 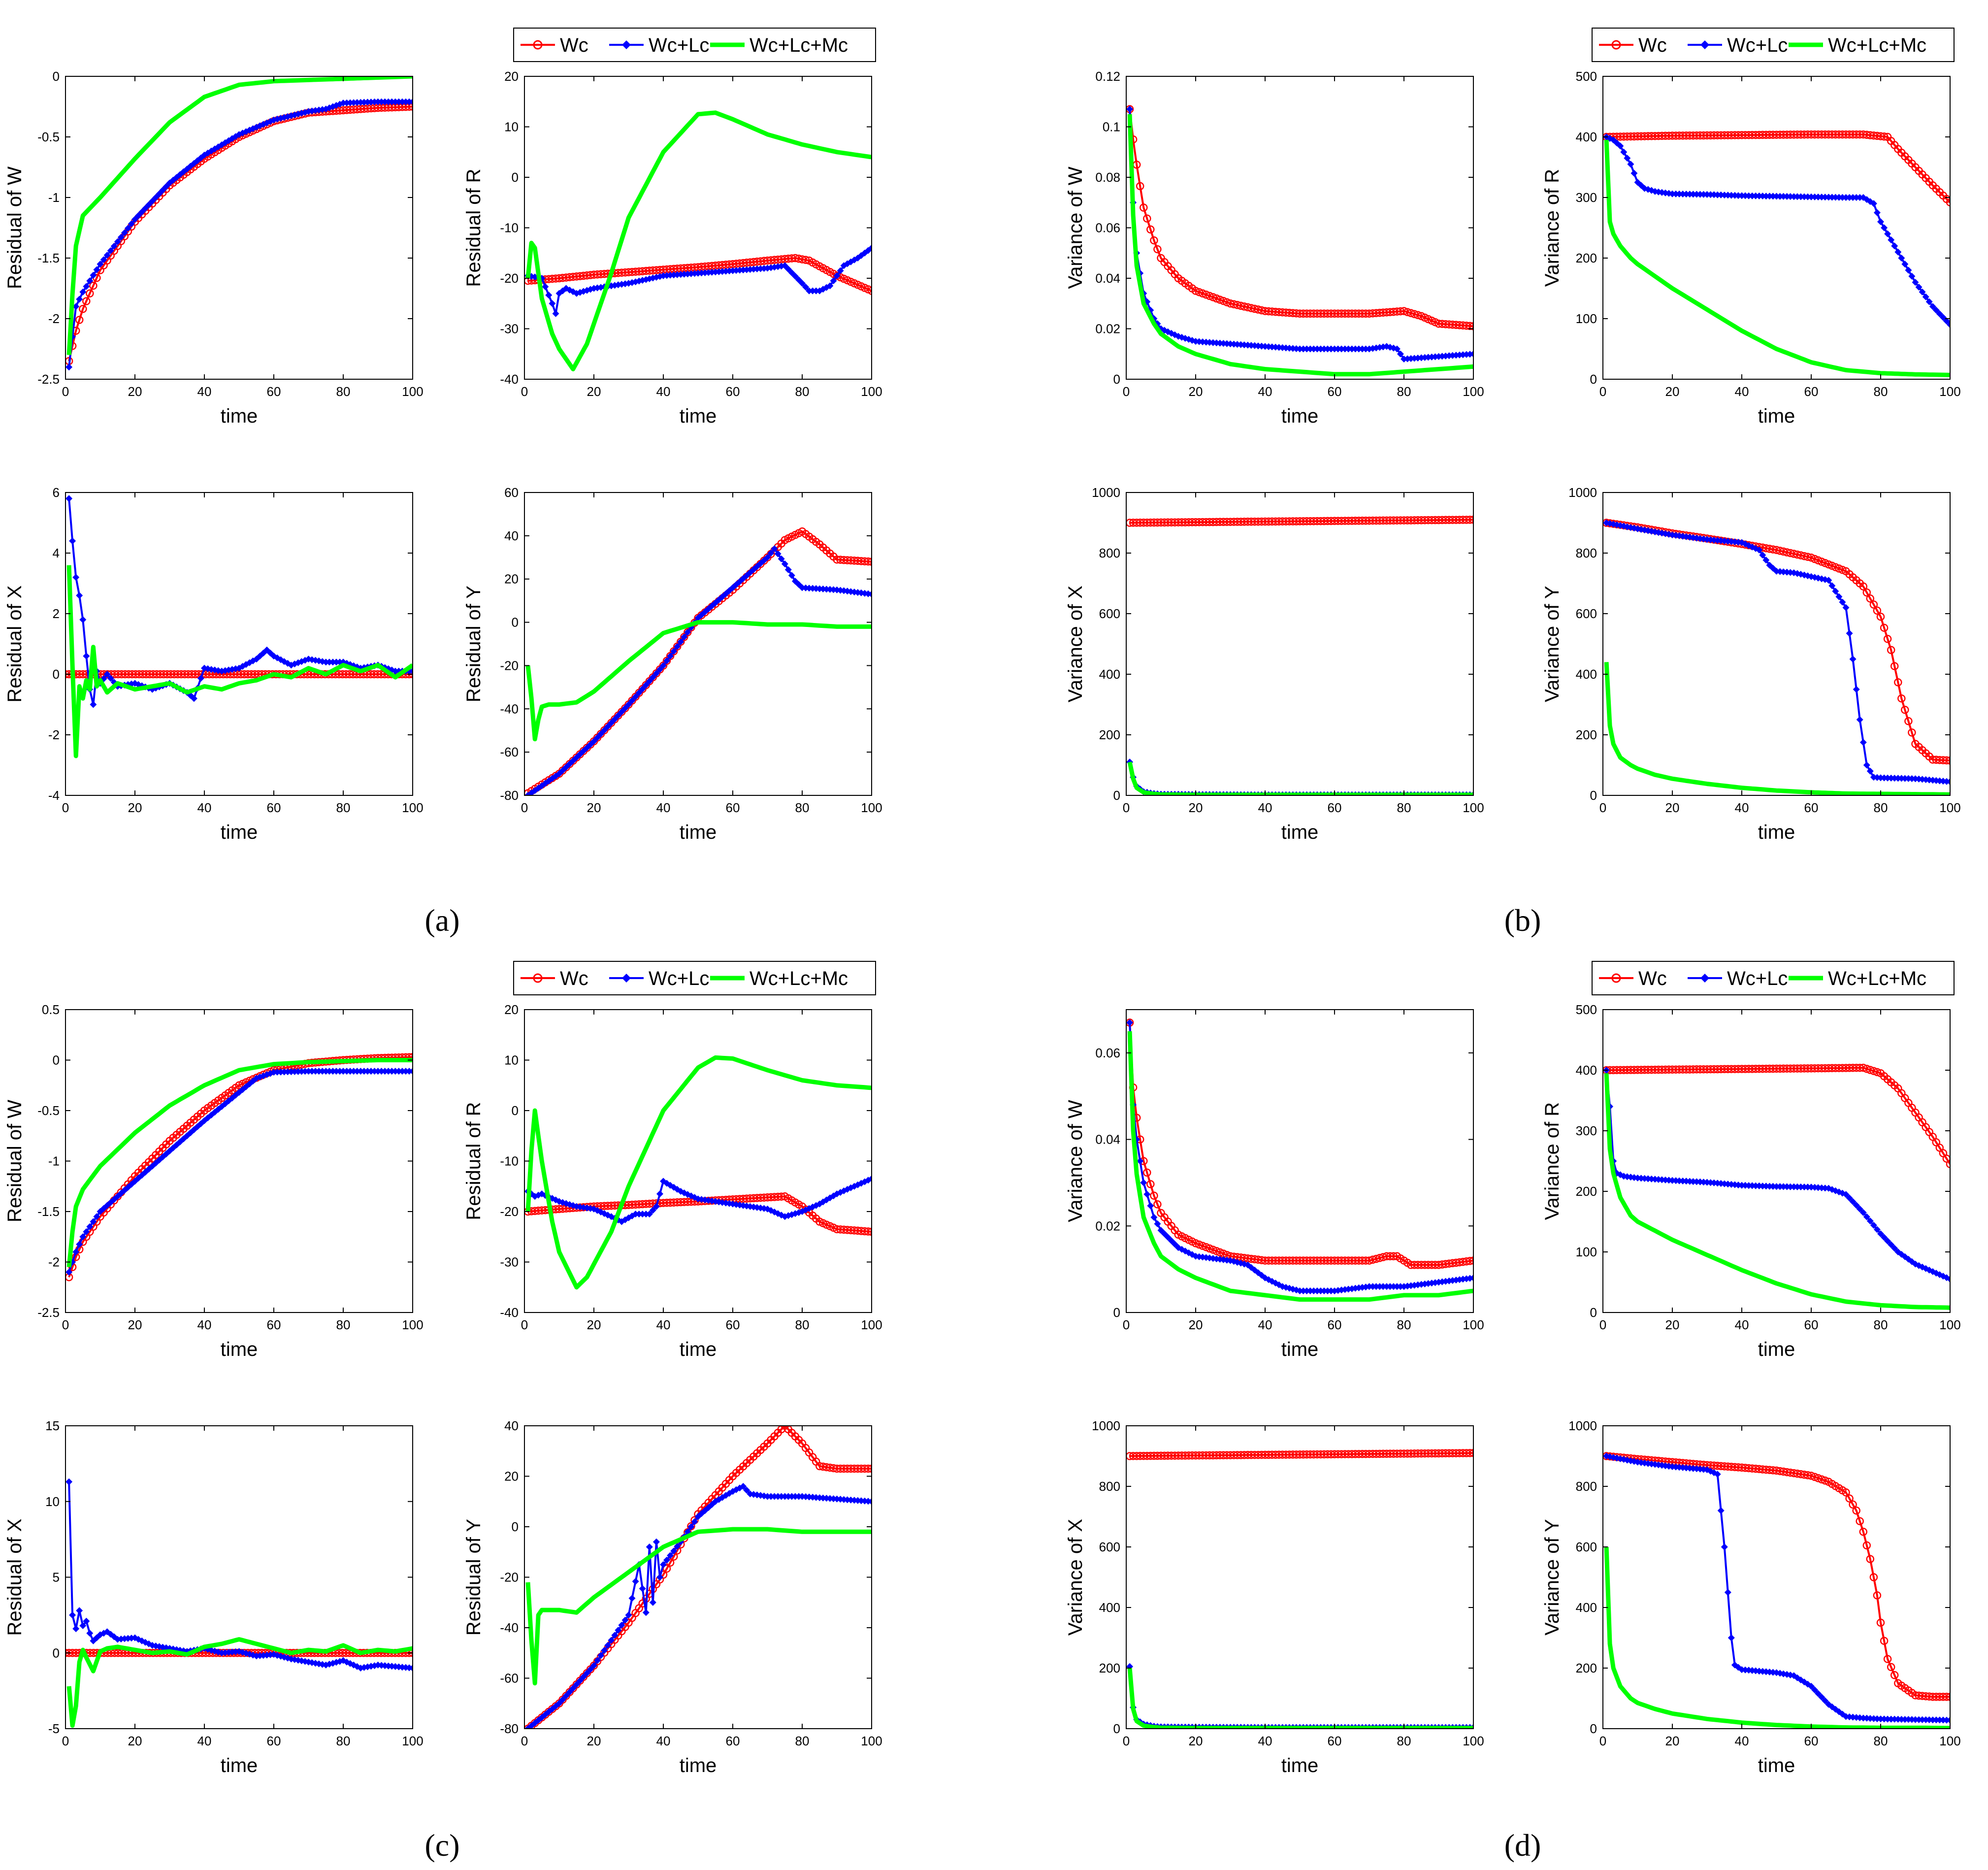 I want to click on y-axis-label: Residual of R, so click(x=474, y=227).